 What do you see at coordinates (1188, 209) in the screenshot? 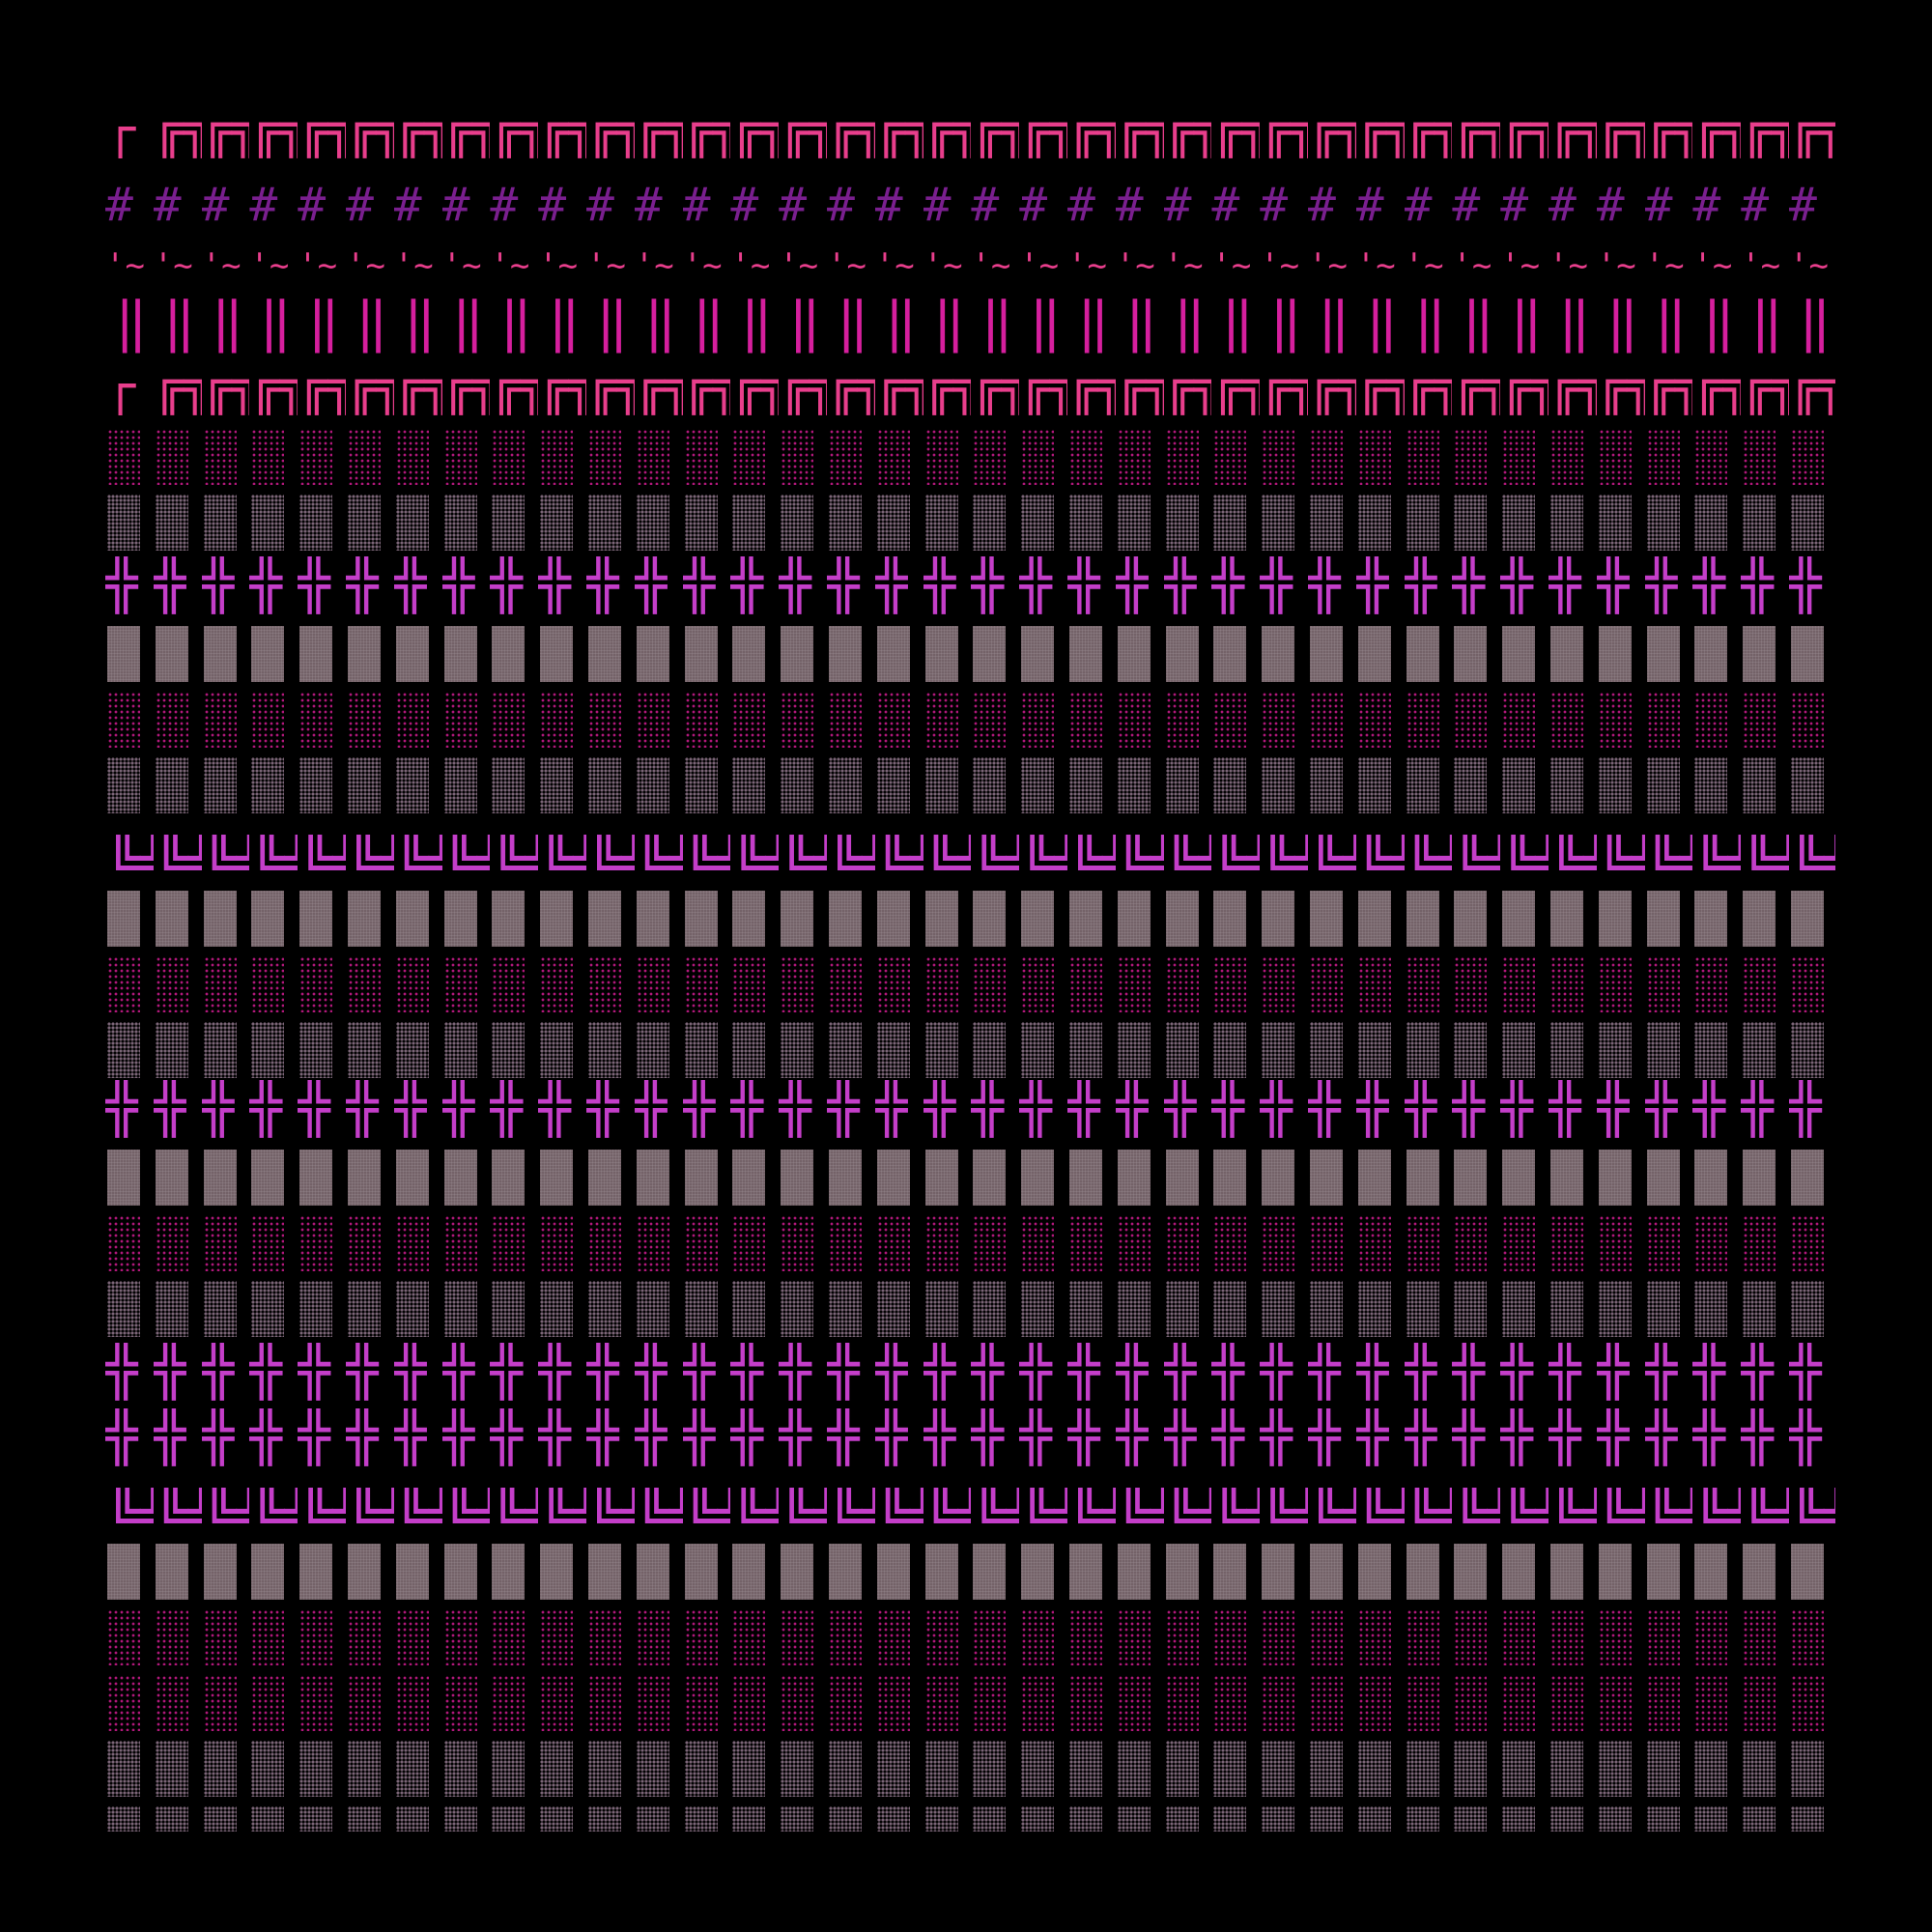
I see `pattern-cell: #` at bounding box center [1188, 209].